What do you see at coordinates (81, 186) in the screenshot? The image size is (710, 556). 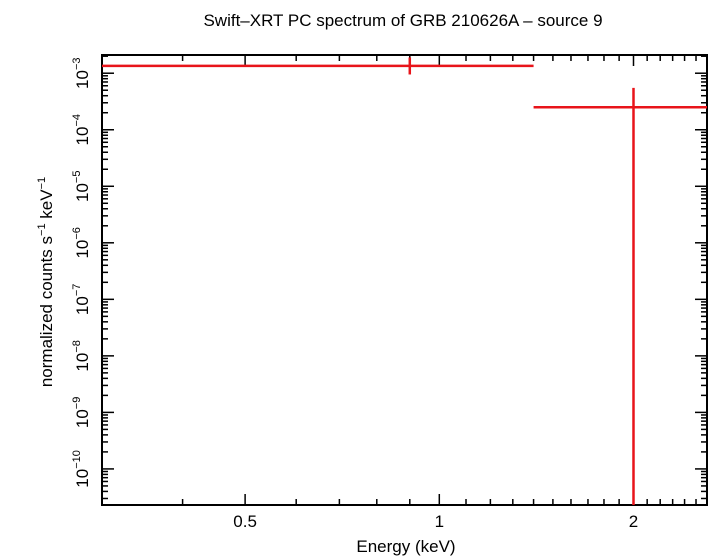 I see `y-tick-label: 10−5` at bounding box center [81, 186].